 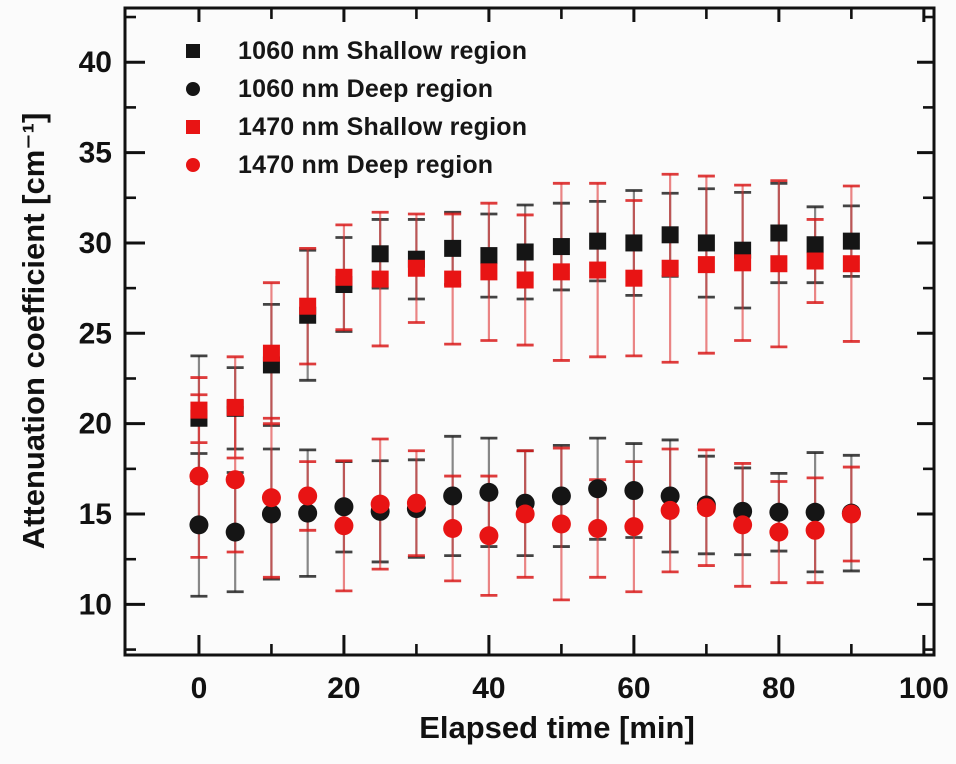 I want to click on x-tick-label: 80, so click(x=778, y=688).